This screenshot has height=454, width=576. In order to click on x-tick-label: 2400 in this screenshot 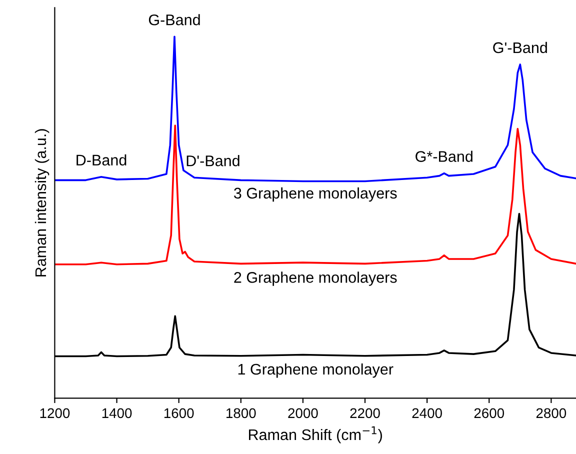, I will do `click(427, 413)`.